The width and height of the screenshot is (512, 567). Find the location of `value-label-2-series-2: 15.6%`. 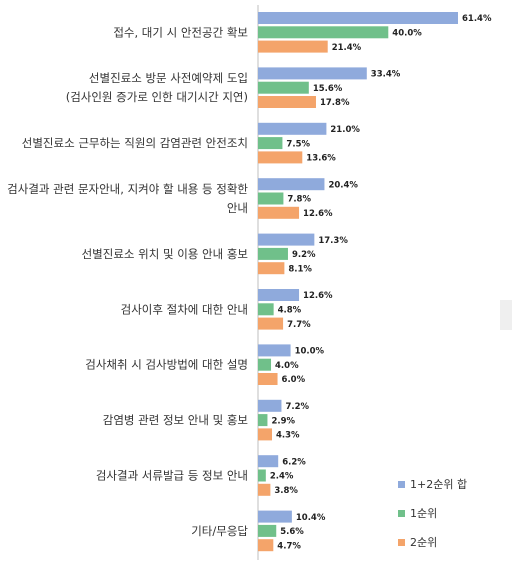

value-label-2-series-2: 15.6% is located at coordinates (328, 89).